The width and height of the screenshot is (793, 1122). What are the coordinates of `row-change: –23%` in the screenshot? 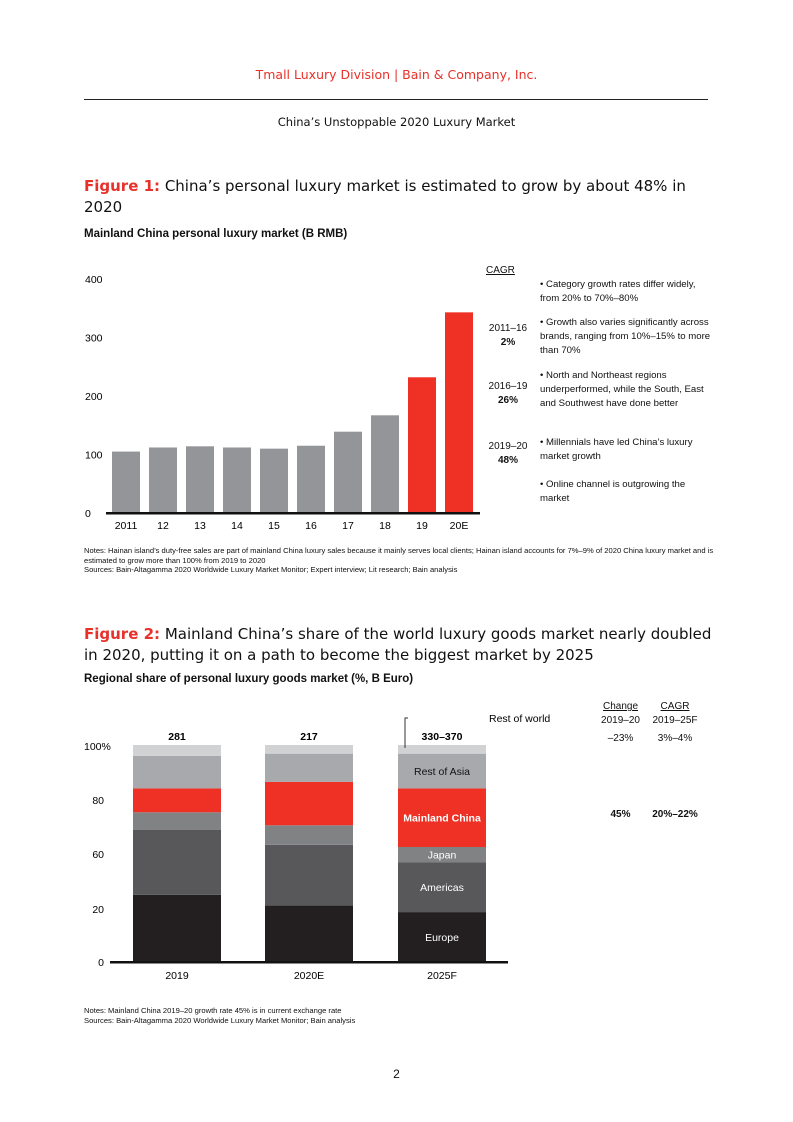 It's located at (620, 738).